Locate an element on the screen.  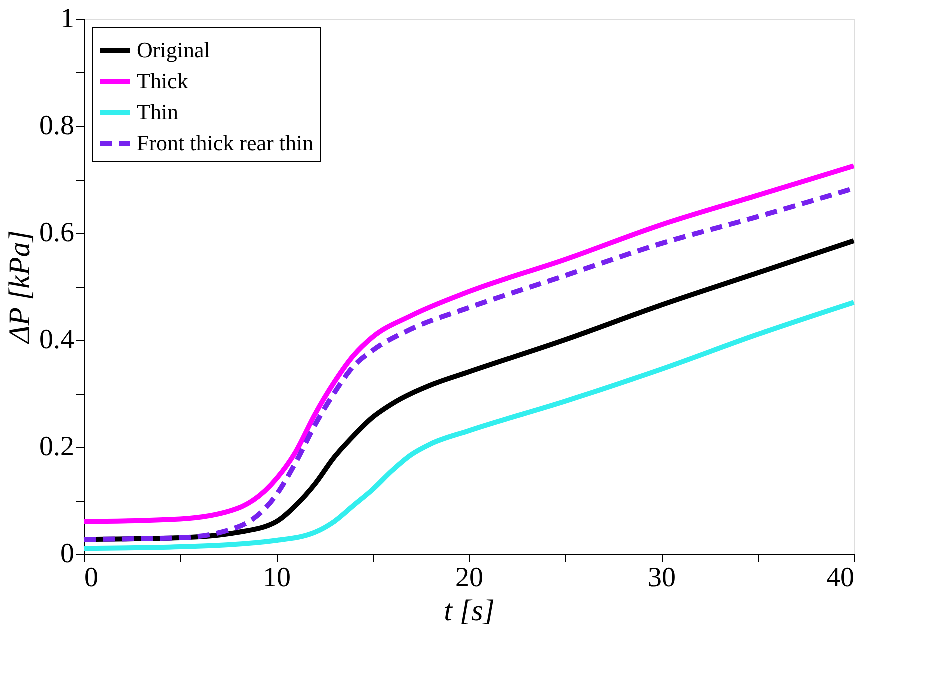
y-tick-label: 0 is located at coordinates (67, 554).